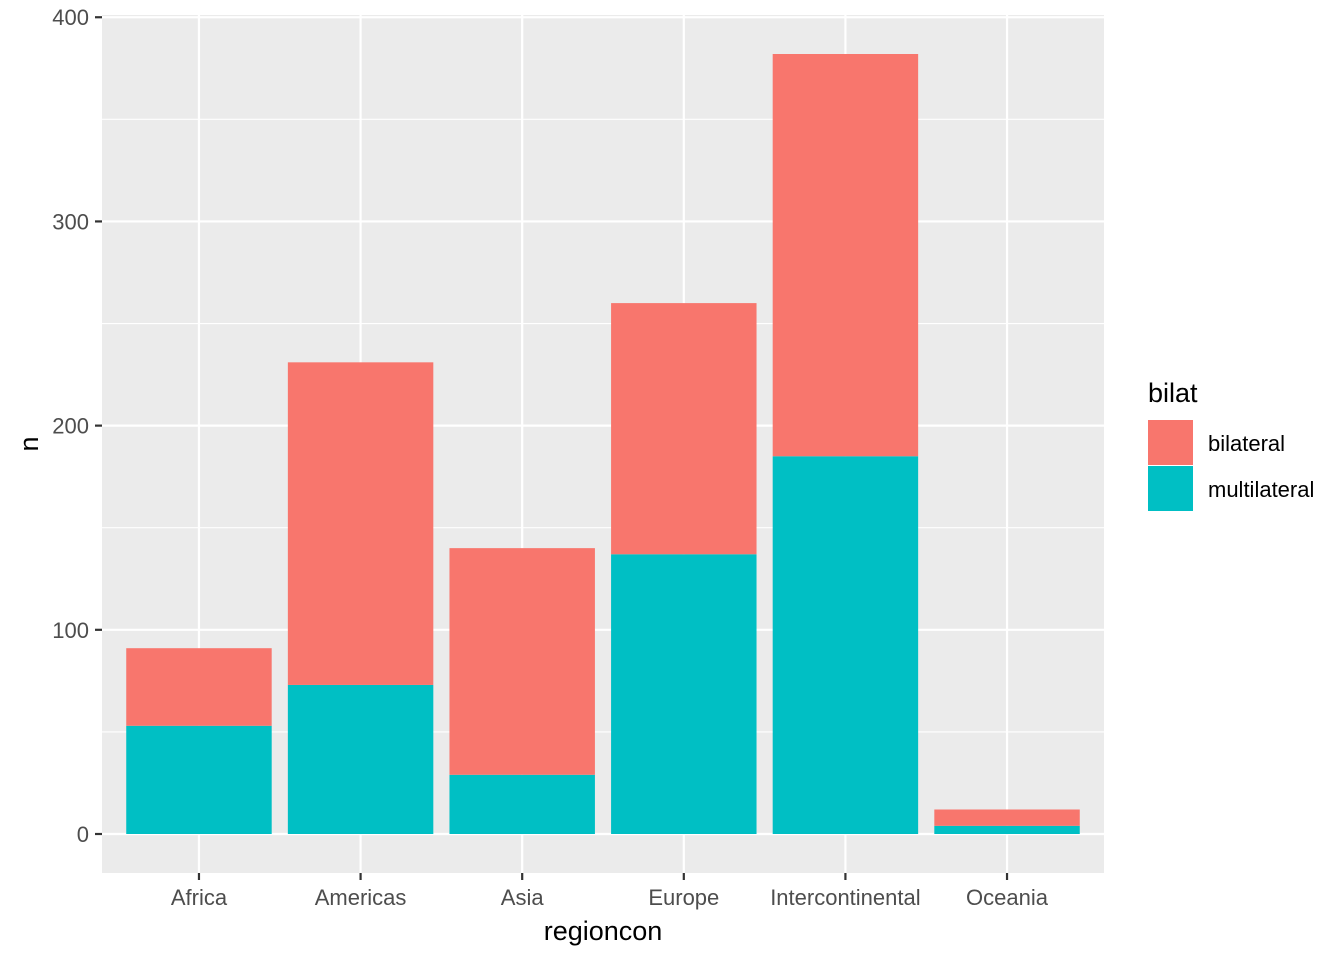 Image resolution: width=1344 pixels, height=965 pixels. What do you see at coordinates (83, 834) in the screenshot?
I see `y-tick-label: 0` at bounding box center [83, 834].